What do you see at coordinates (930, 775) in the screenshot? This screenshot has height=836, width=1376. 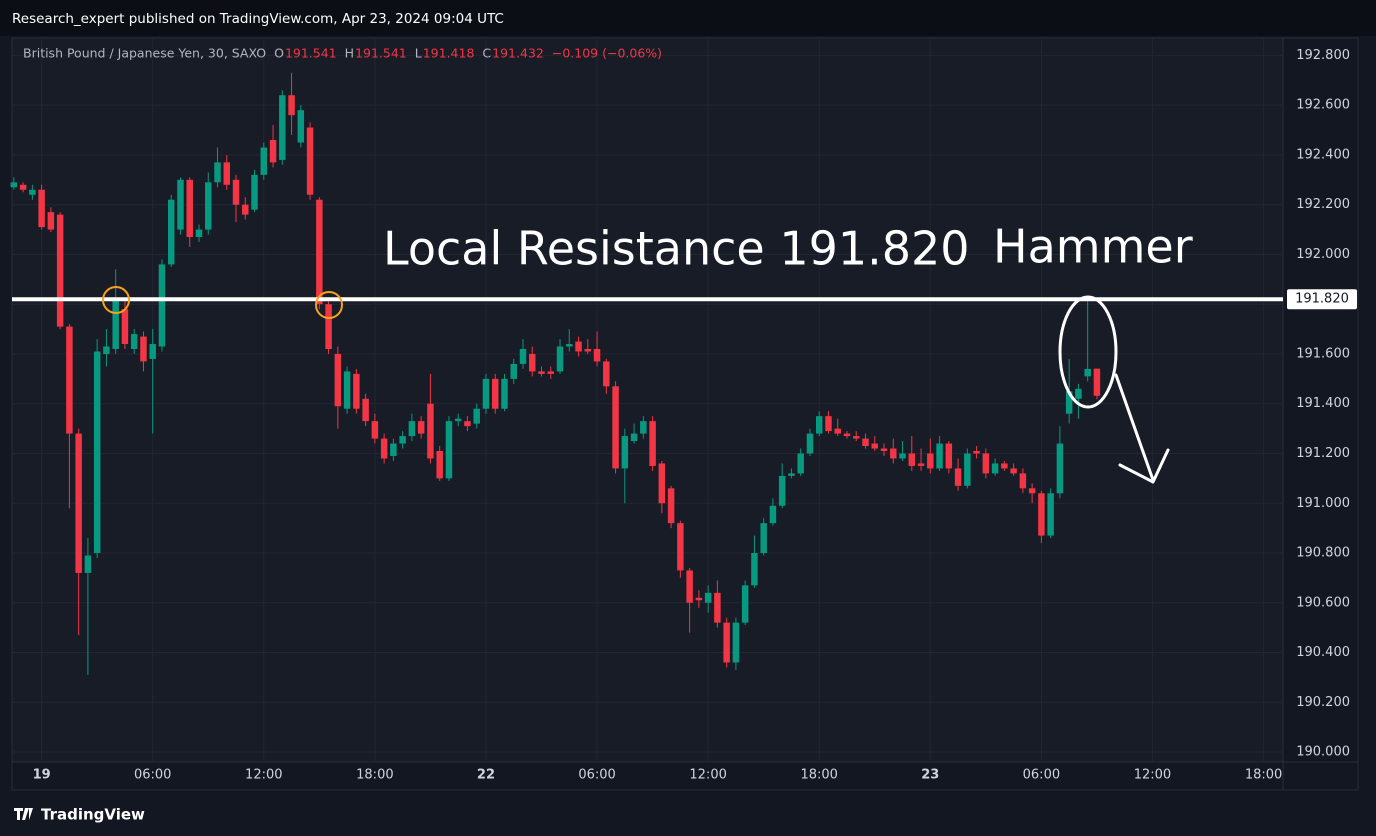 I see `x-tick-label: 23` at bounding box center [930, 775].